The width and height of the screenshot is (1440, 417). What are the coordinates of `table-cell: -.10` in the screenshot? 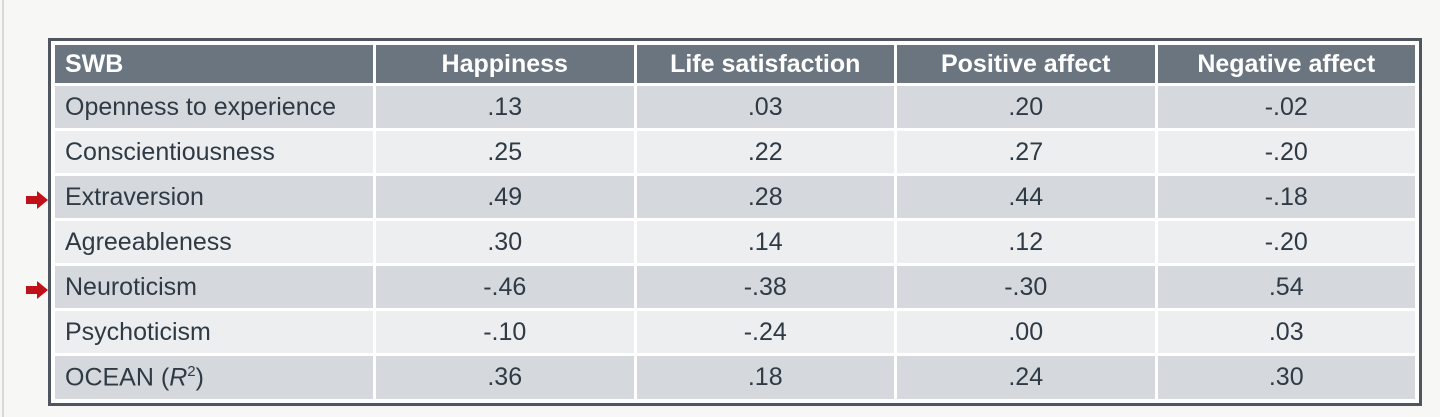 It's located at (505, 332).